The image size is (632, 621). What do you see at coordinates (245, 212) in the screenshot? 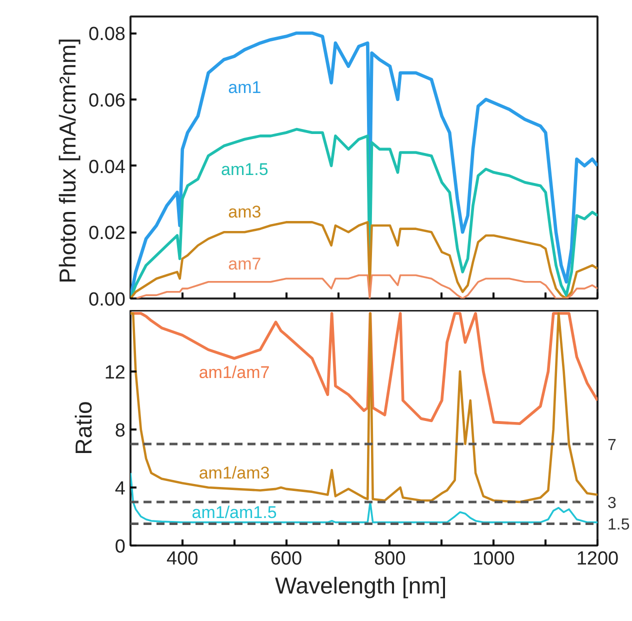
I see `series-label: am3` at bounding box center [245, 212].